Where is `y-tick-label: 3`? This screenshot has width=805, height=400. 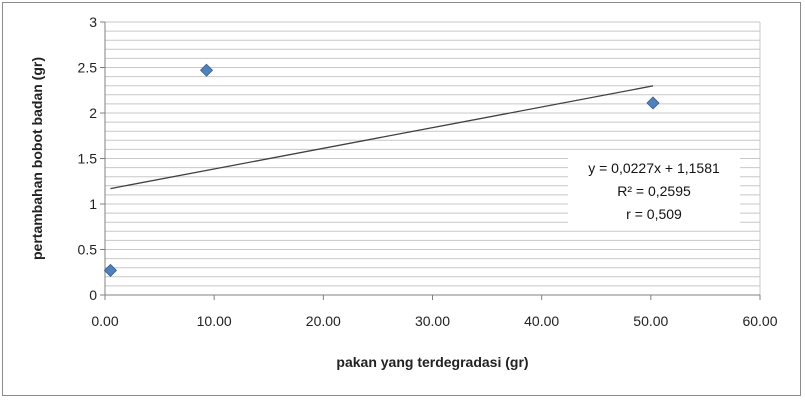 y-tick-label: 3 is located at coordinates (93, 22).